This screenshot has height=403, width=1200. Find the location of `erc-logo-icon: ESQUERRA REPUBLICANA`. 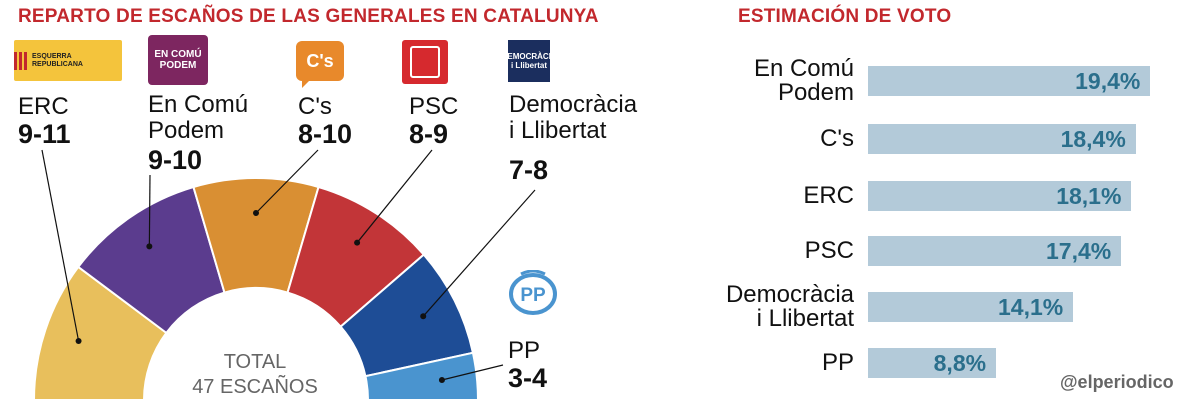

erc-logo-icon: ESQUERRA REPUBLICANA is located at coordinates (68, 60).